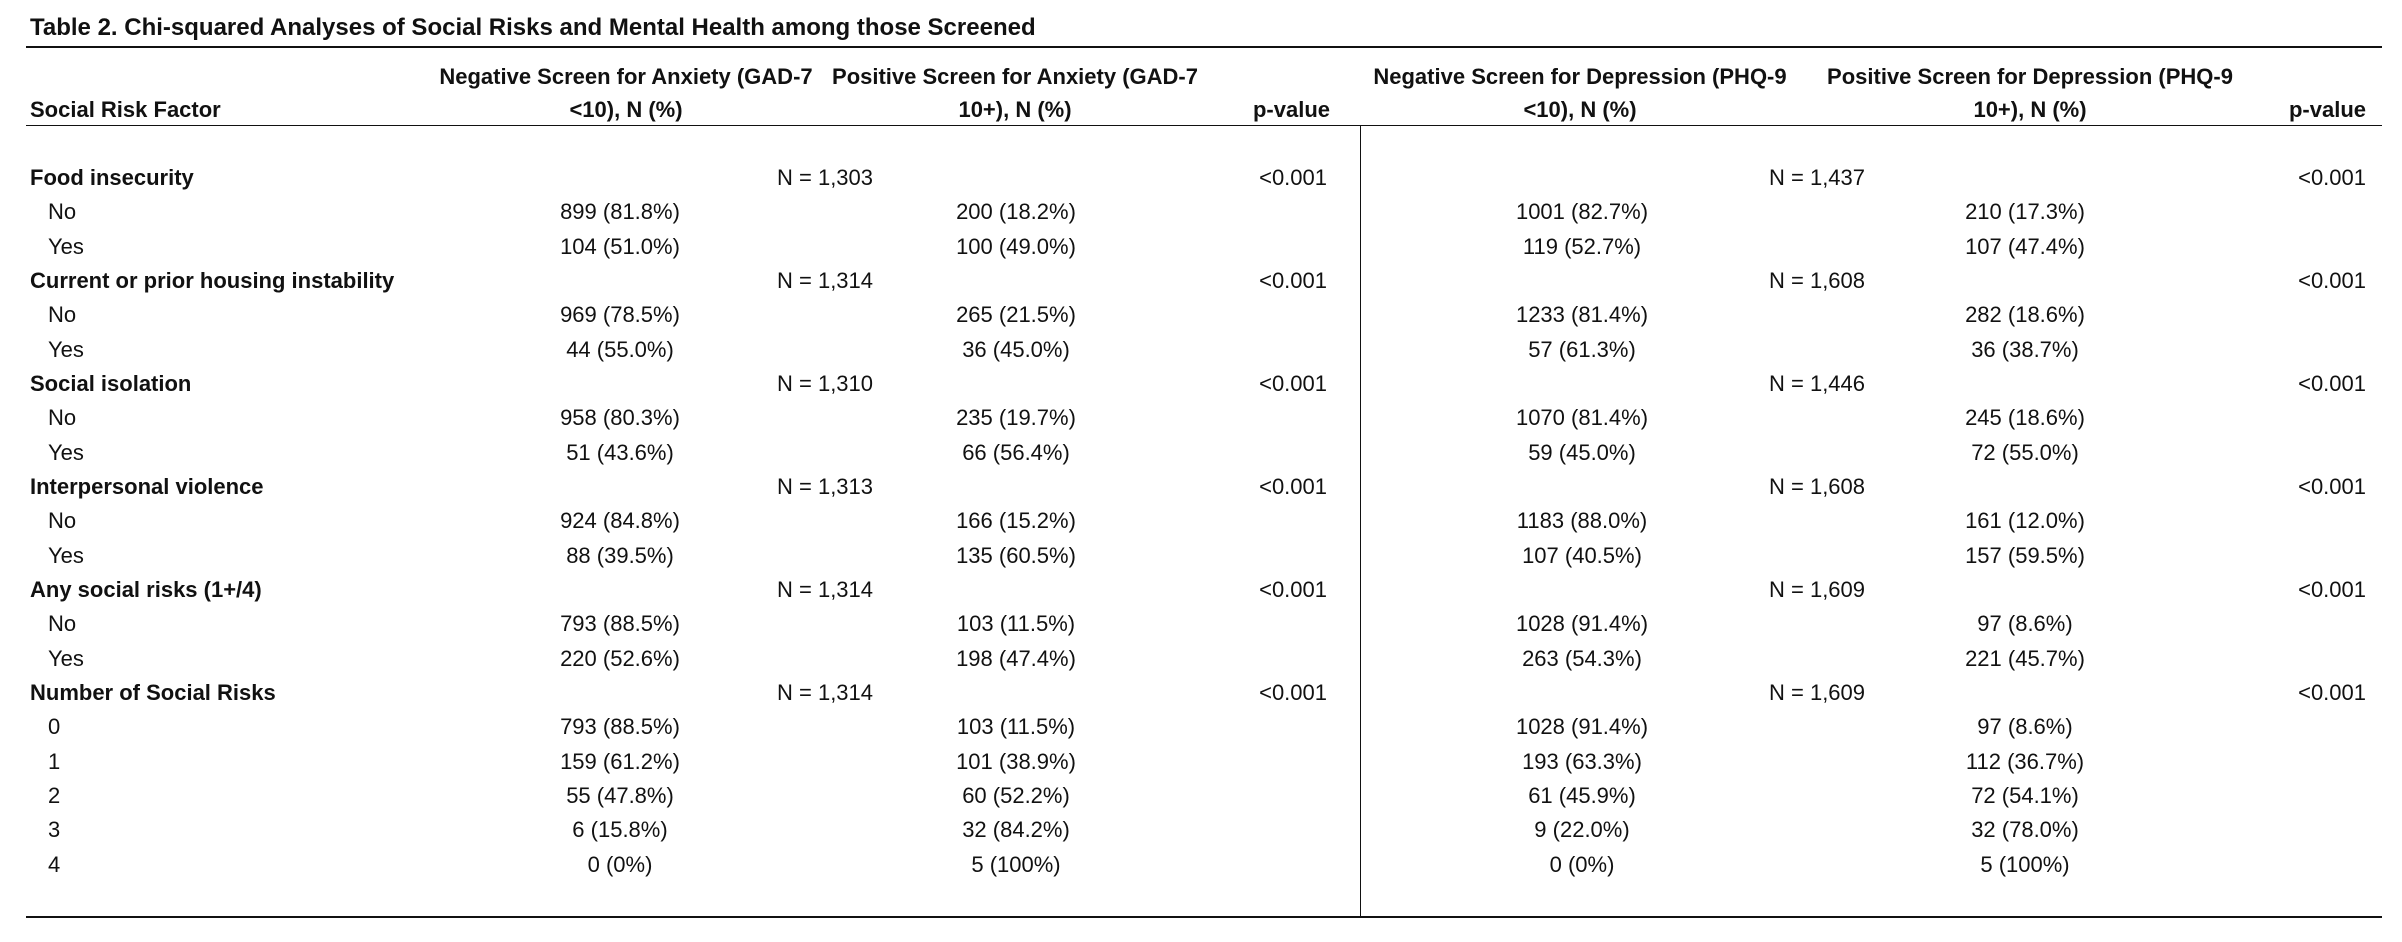  Describe the element at coordinates (620, 795) in the screenshot. I see `negative-anxiety-cell: 55 (47.8%)` at that location.